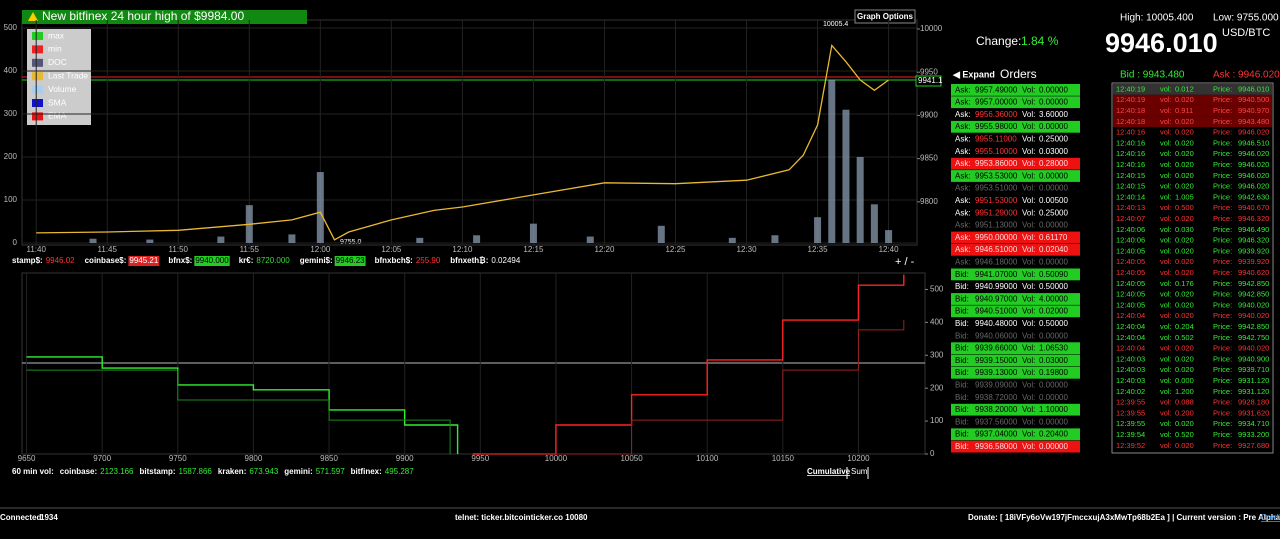 The width and height of the screenshot is (1280, 539). What do you see at coordinates (469, 260) in the screenshot?
I see `exchange-label: bfnxeth₿:` at bounding box center [469, 260].